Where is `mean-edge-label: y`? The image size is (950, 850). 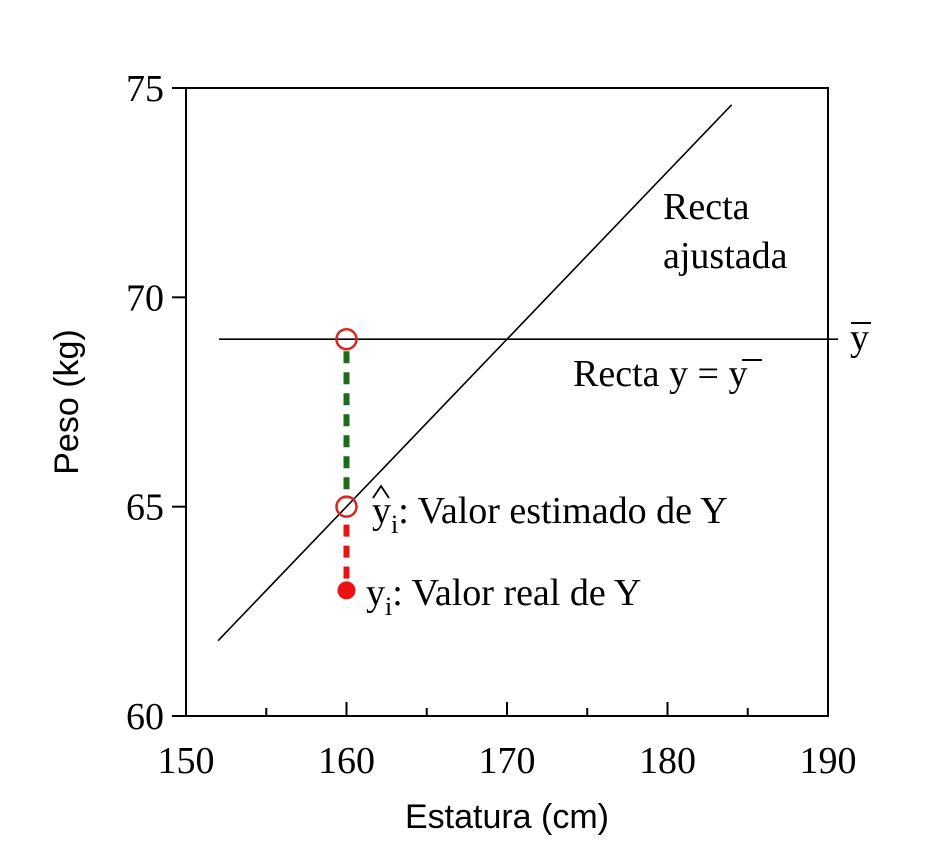 mean-edge-label: y is located at coordinates (859, 338).